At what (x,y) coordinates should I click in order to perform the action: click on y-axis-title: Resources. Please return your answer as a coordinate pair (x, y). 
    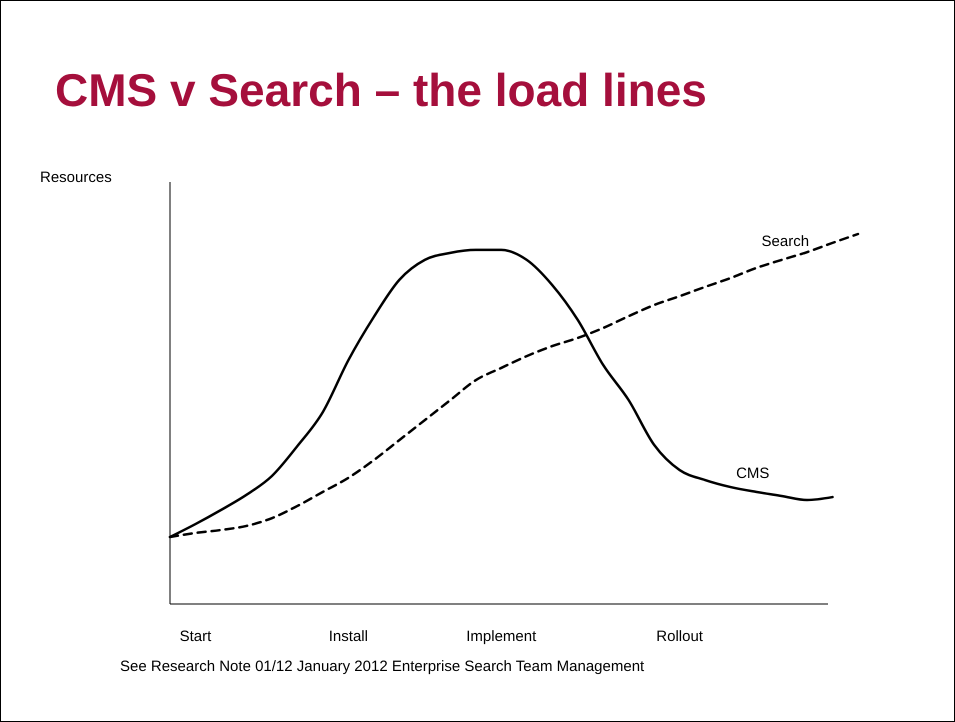
    Looking at the image, I should click on (76, 177).